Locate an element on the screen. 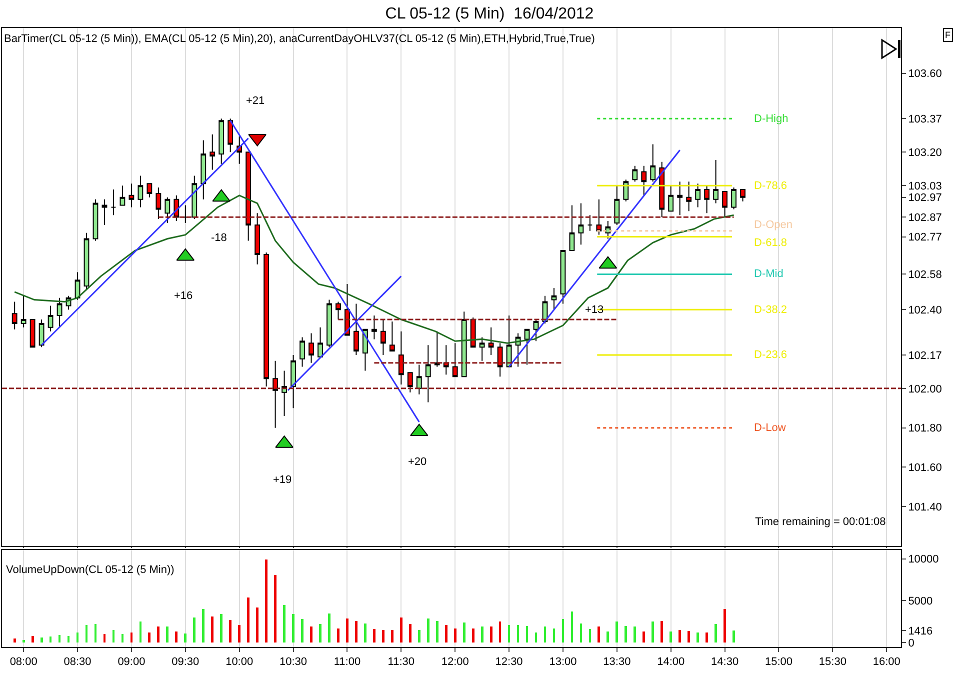  text: D-78.6 is located at coordinates (771, 186).